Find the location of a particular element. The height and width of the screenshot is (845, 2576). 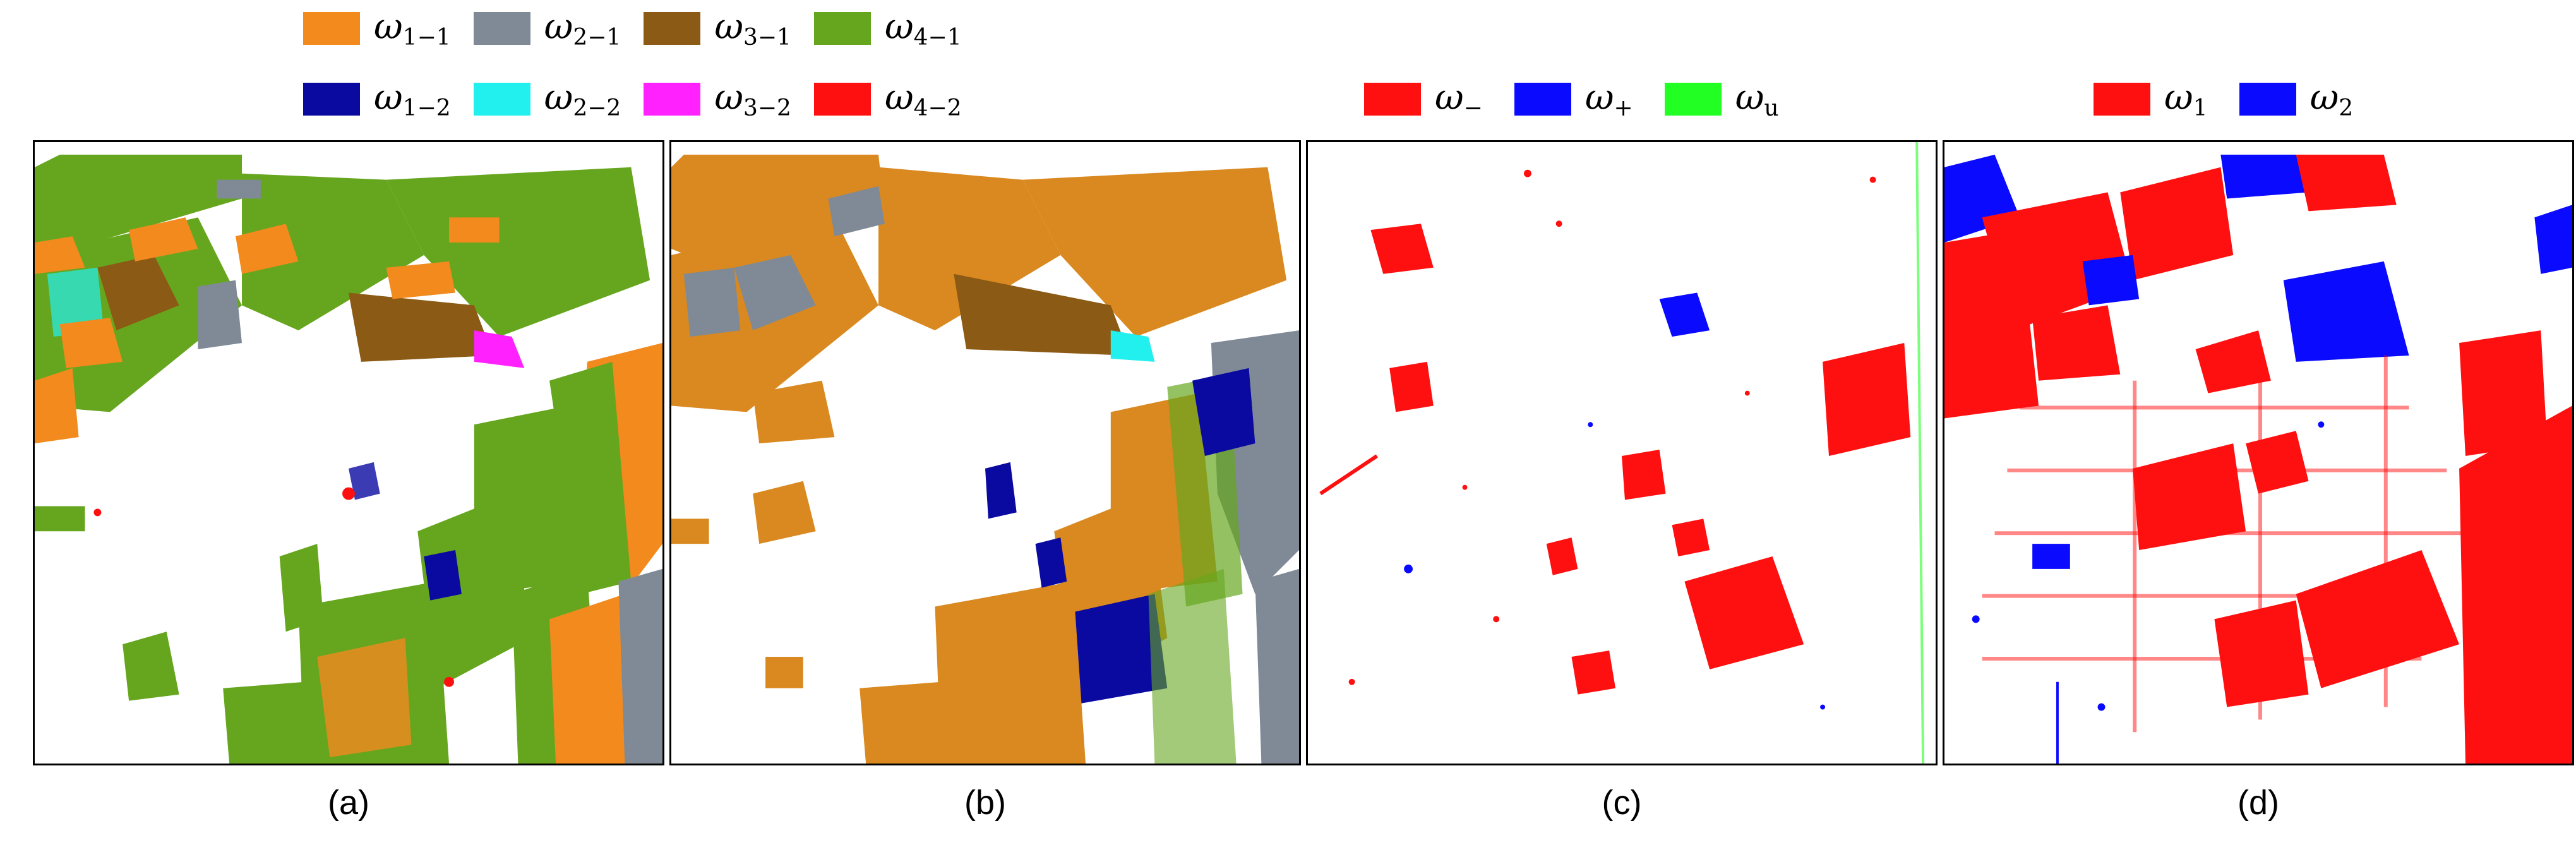

magenta-swatch is located at coordinates (672, 99).